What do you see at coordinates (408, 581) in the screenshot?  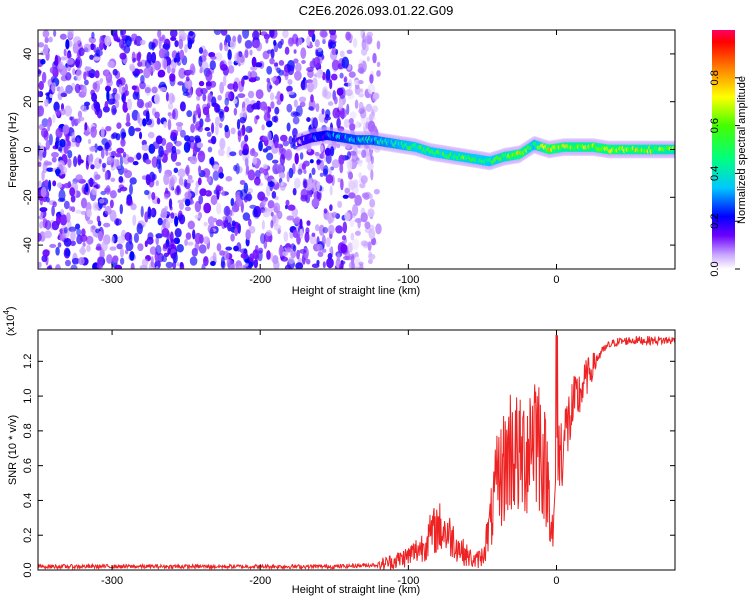 I see `snr-x-tick-label: -100` at bounding box center [408, 581].